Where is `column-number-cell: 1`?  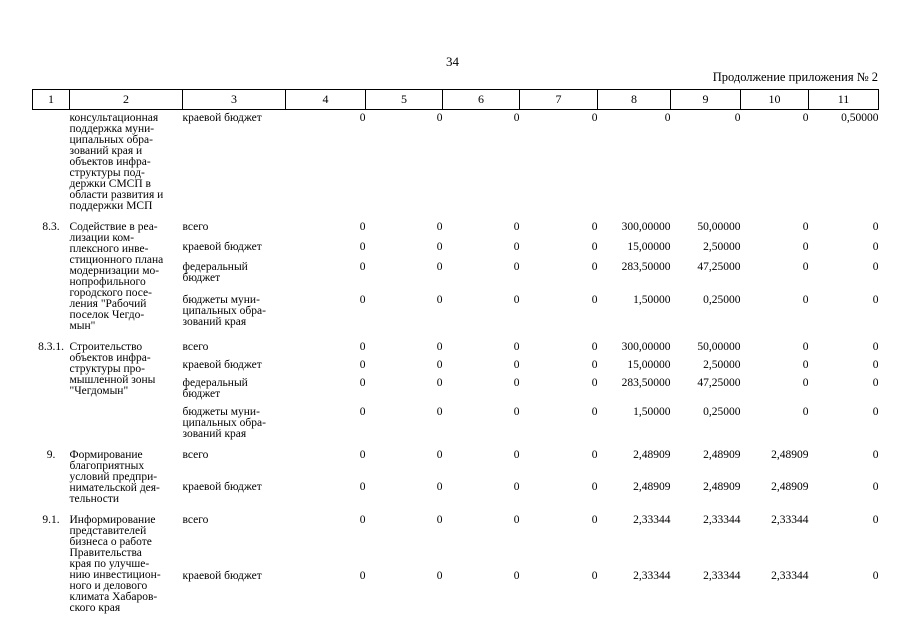 column-number-cell: 1 is located at coordinates (51, 99).